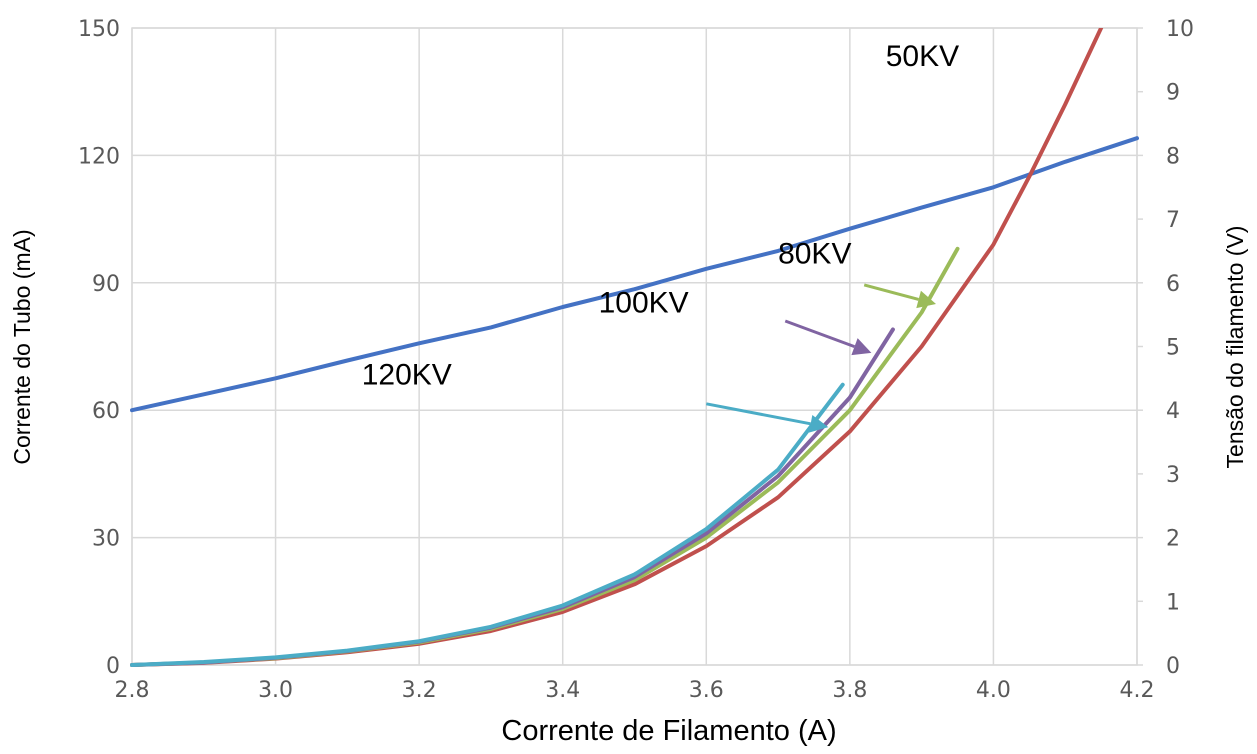  I want to click on y2-tick-label: 8, so click(1173, 156).